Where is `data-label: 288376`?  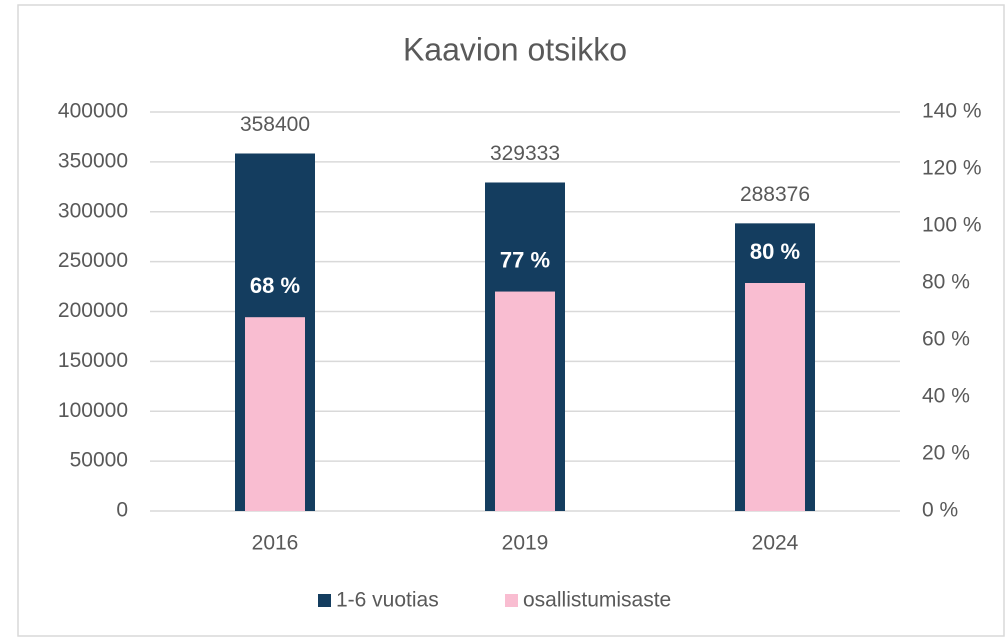
data-label: 288376 is located at coordinates (775, 194).